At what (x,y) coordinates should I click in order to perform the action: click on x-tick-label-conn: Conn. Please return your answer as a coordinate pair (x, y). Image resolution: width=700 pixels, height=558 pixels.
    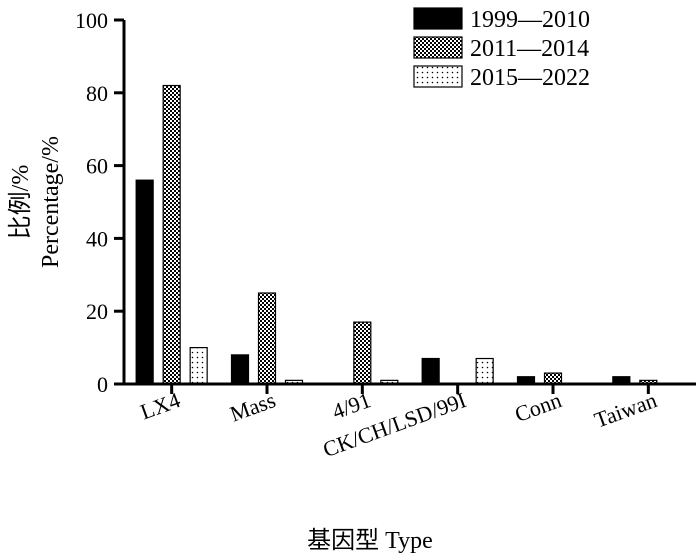
    Looking at the image, I should click on (537, 407).